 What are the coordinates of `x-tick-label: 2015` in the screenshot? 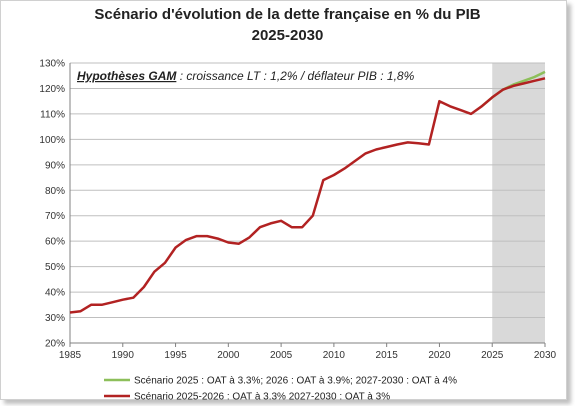 It's located at (387, 355).